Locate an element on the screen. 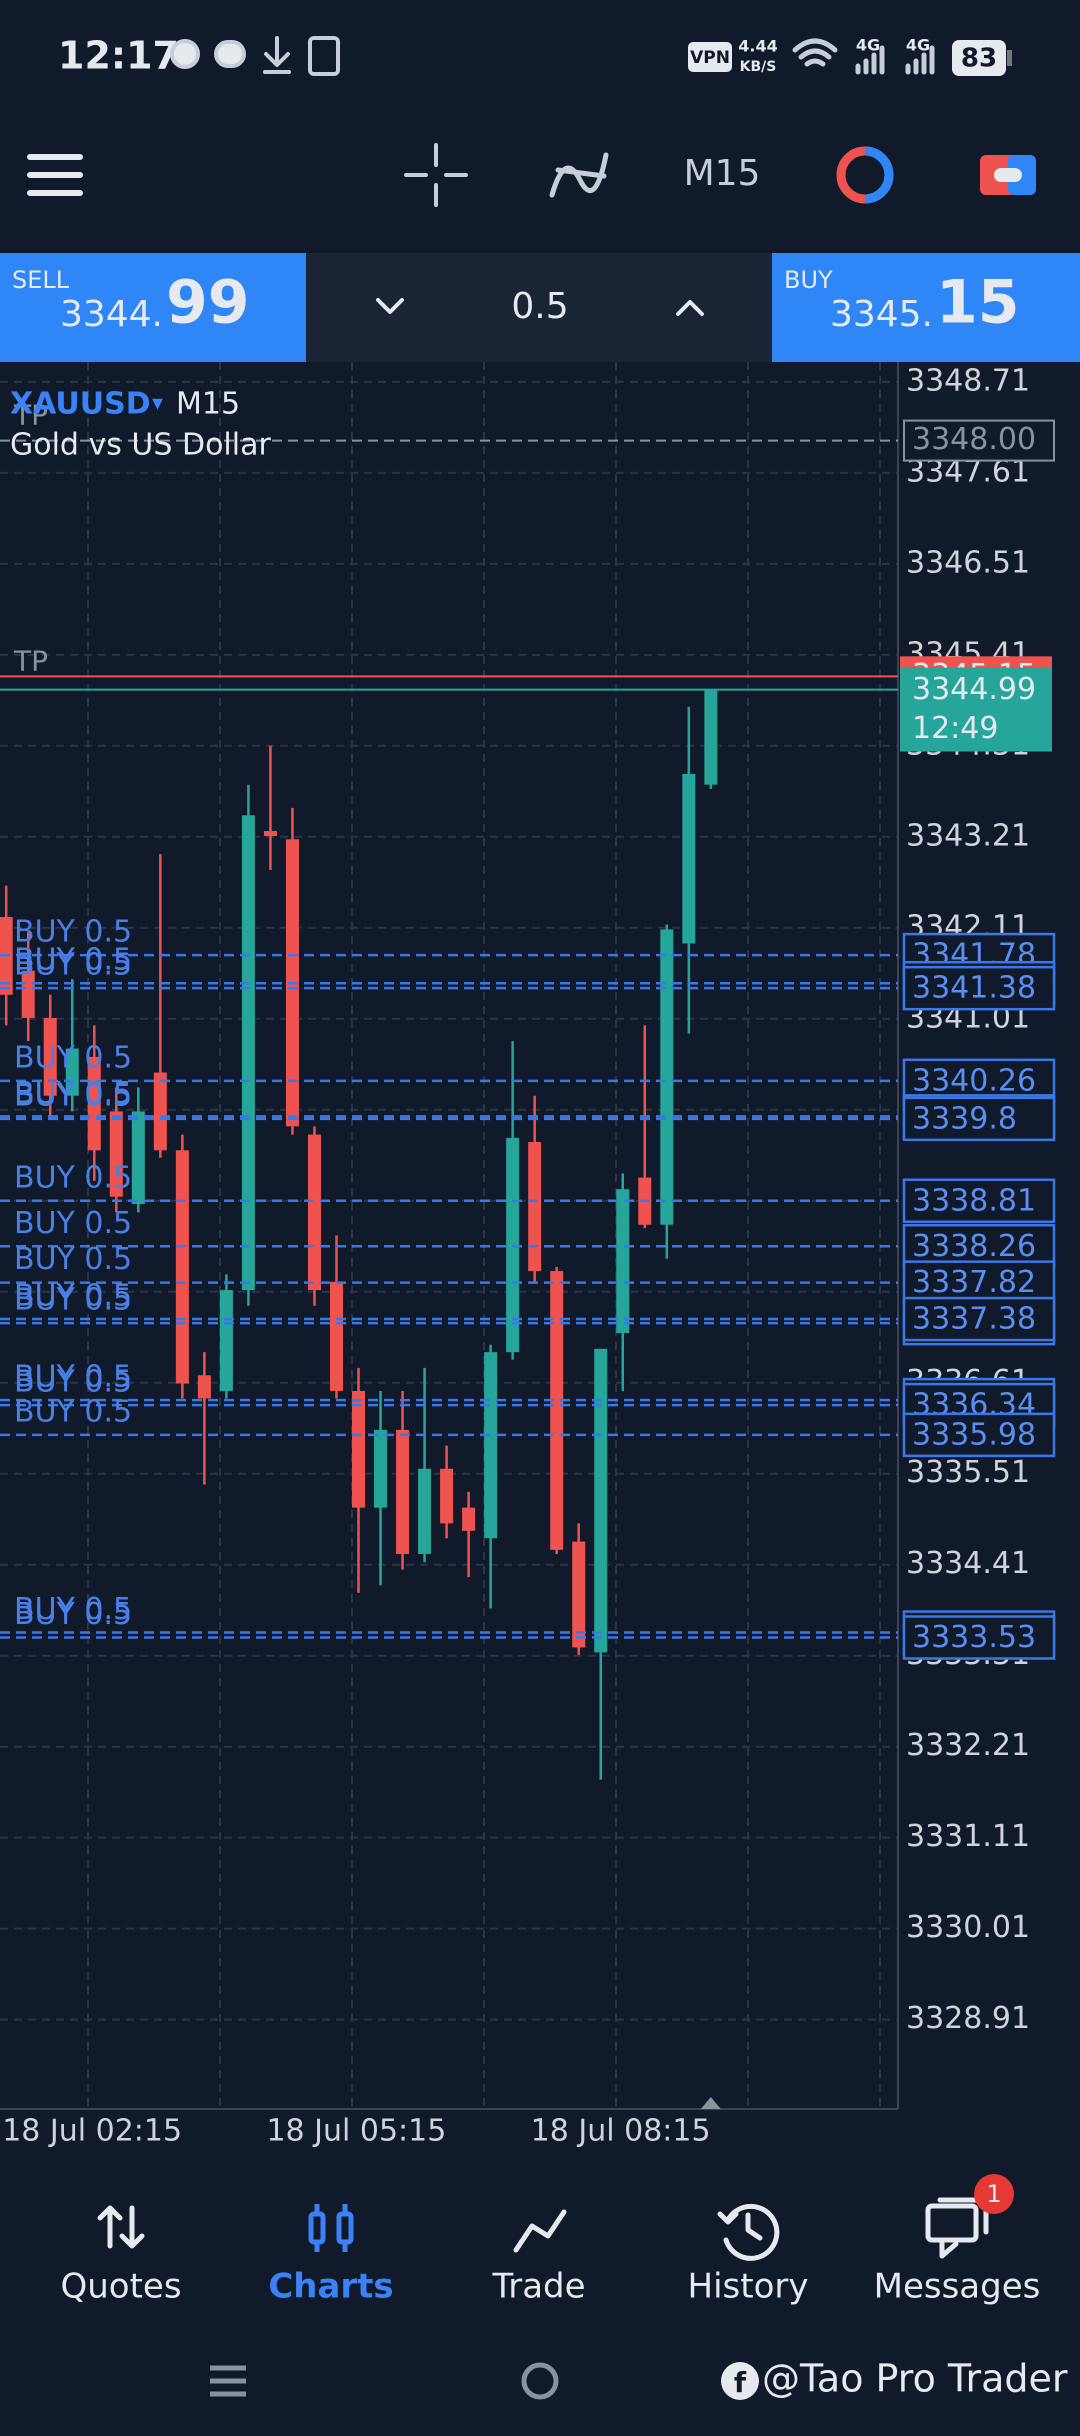 The width and height of the screenshot is (1080, 2436). network-2: 4G is located at coordinates (918, 45).